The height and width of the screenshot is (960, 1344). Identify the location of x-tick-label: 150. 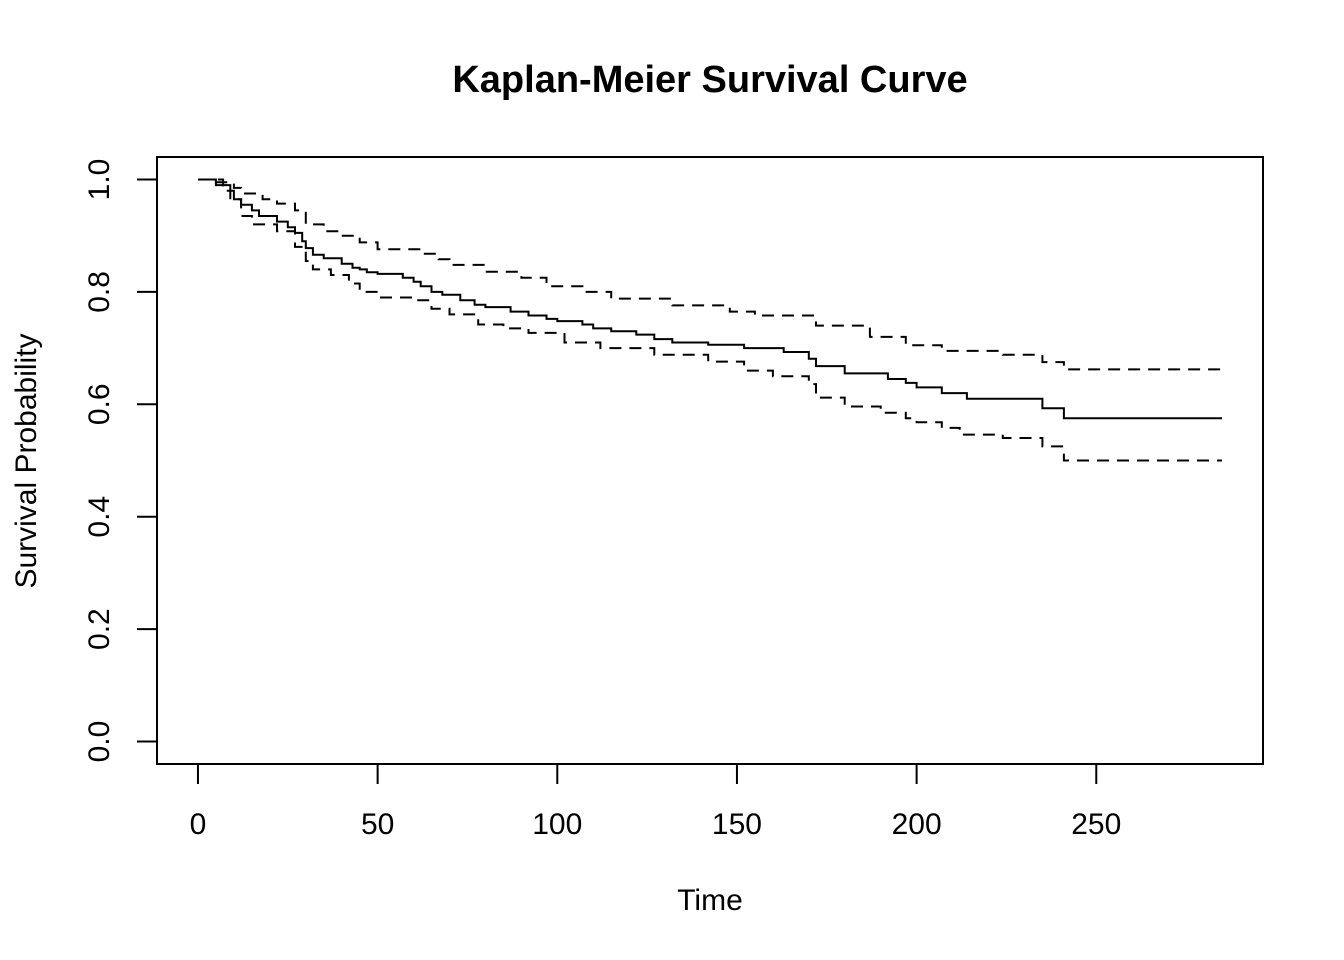
(737, 824).